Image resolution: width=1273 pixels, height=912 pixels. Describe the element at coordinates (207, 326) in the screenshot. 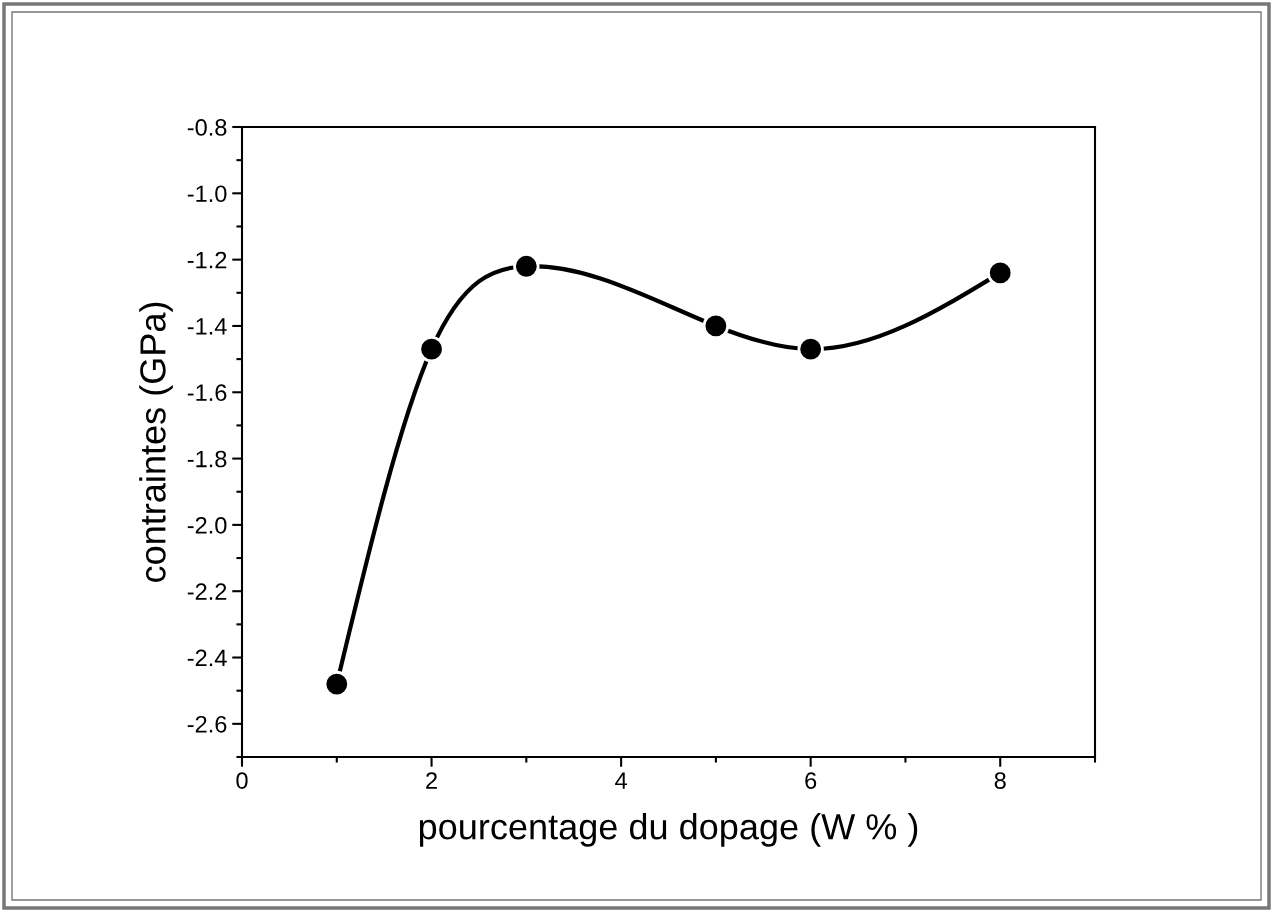

I see `y-tick-label: -1.4` at that location.